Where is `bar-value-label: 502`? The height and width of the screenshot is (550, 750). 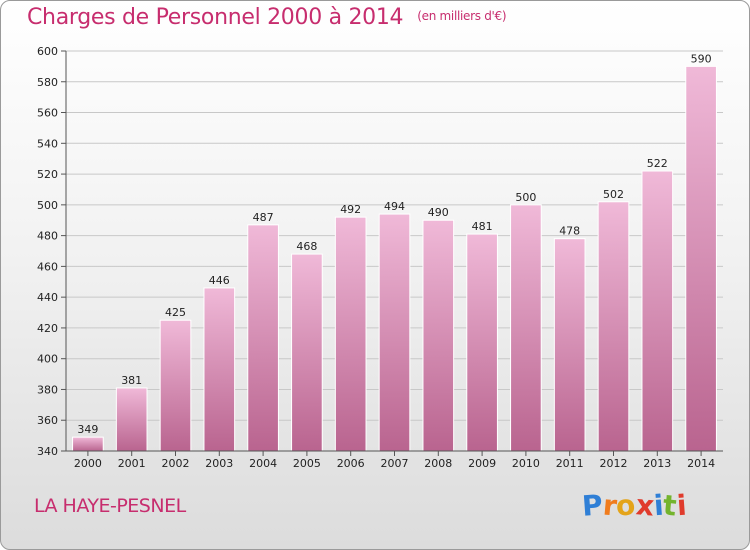
bar-value-label: 502 is located at coordinates (613, 194).